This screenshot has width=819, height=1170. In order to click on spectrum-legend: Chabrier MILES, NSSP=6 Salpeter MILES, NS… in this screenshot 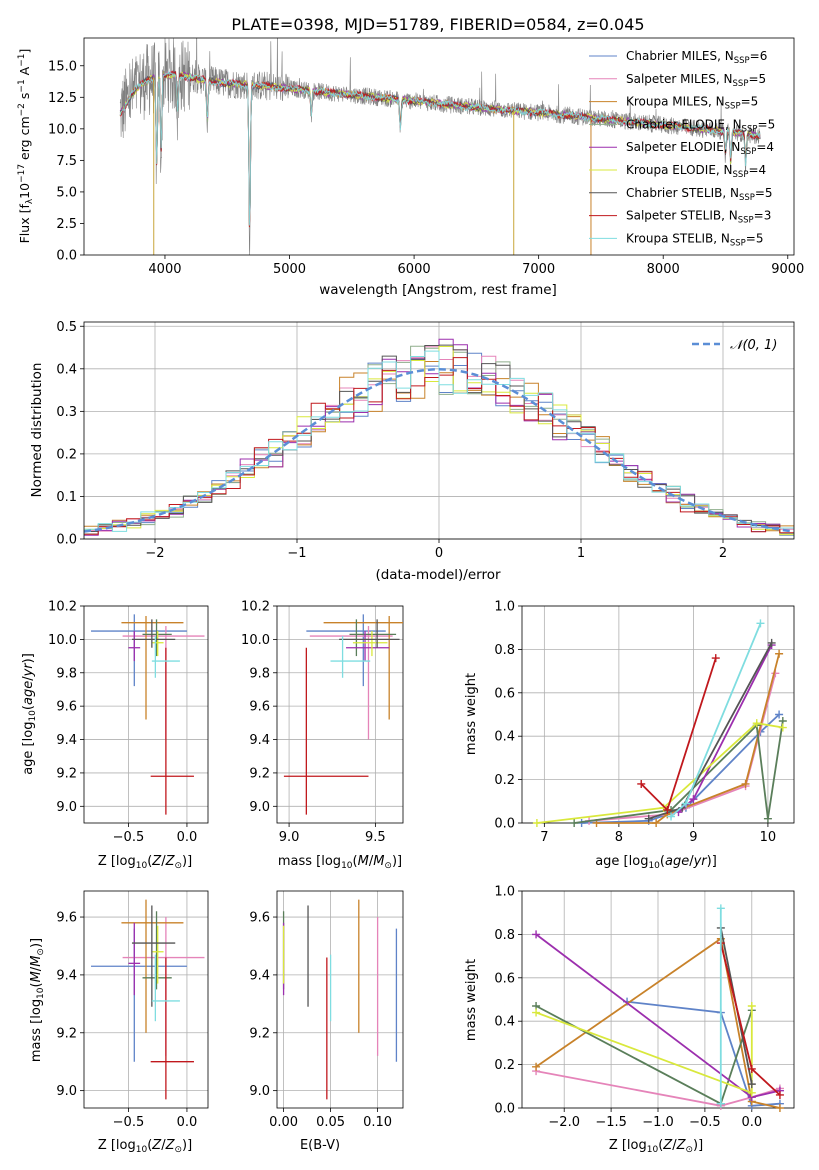, I will do `click(682, 148)`.